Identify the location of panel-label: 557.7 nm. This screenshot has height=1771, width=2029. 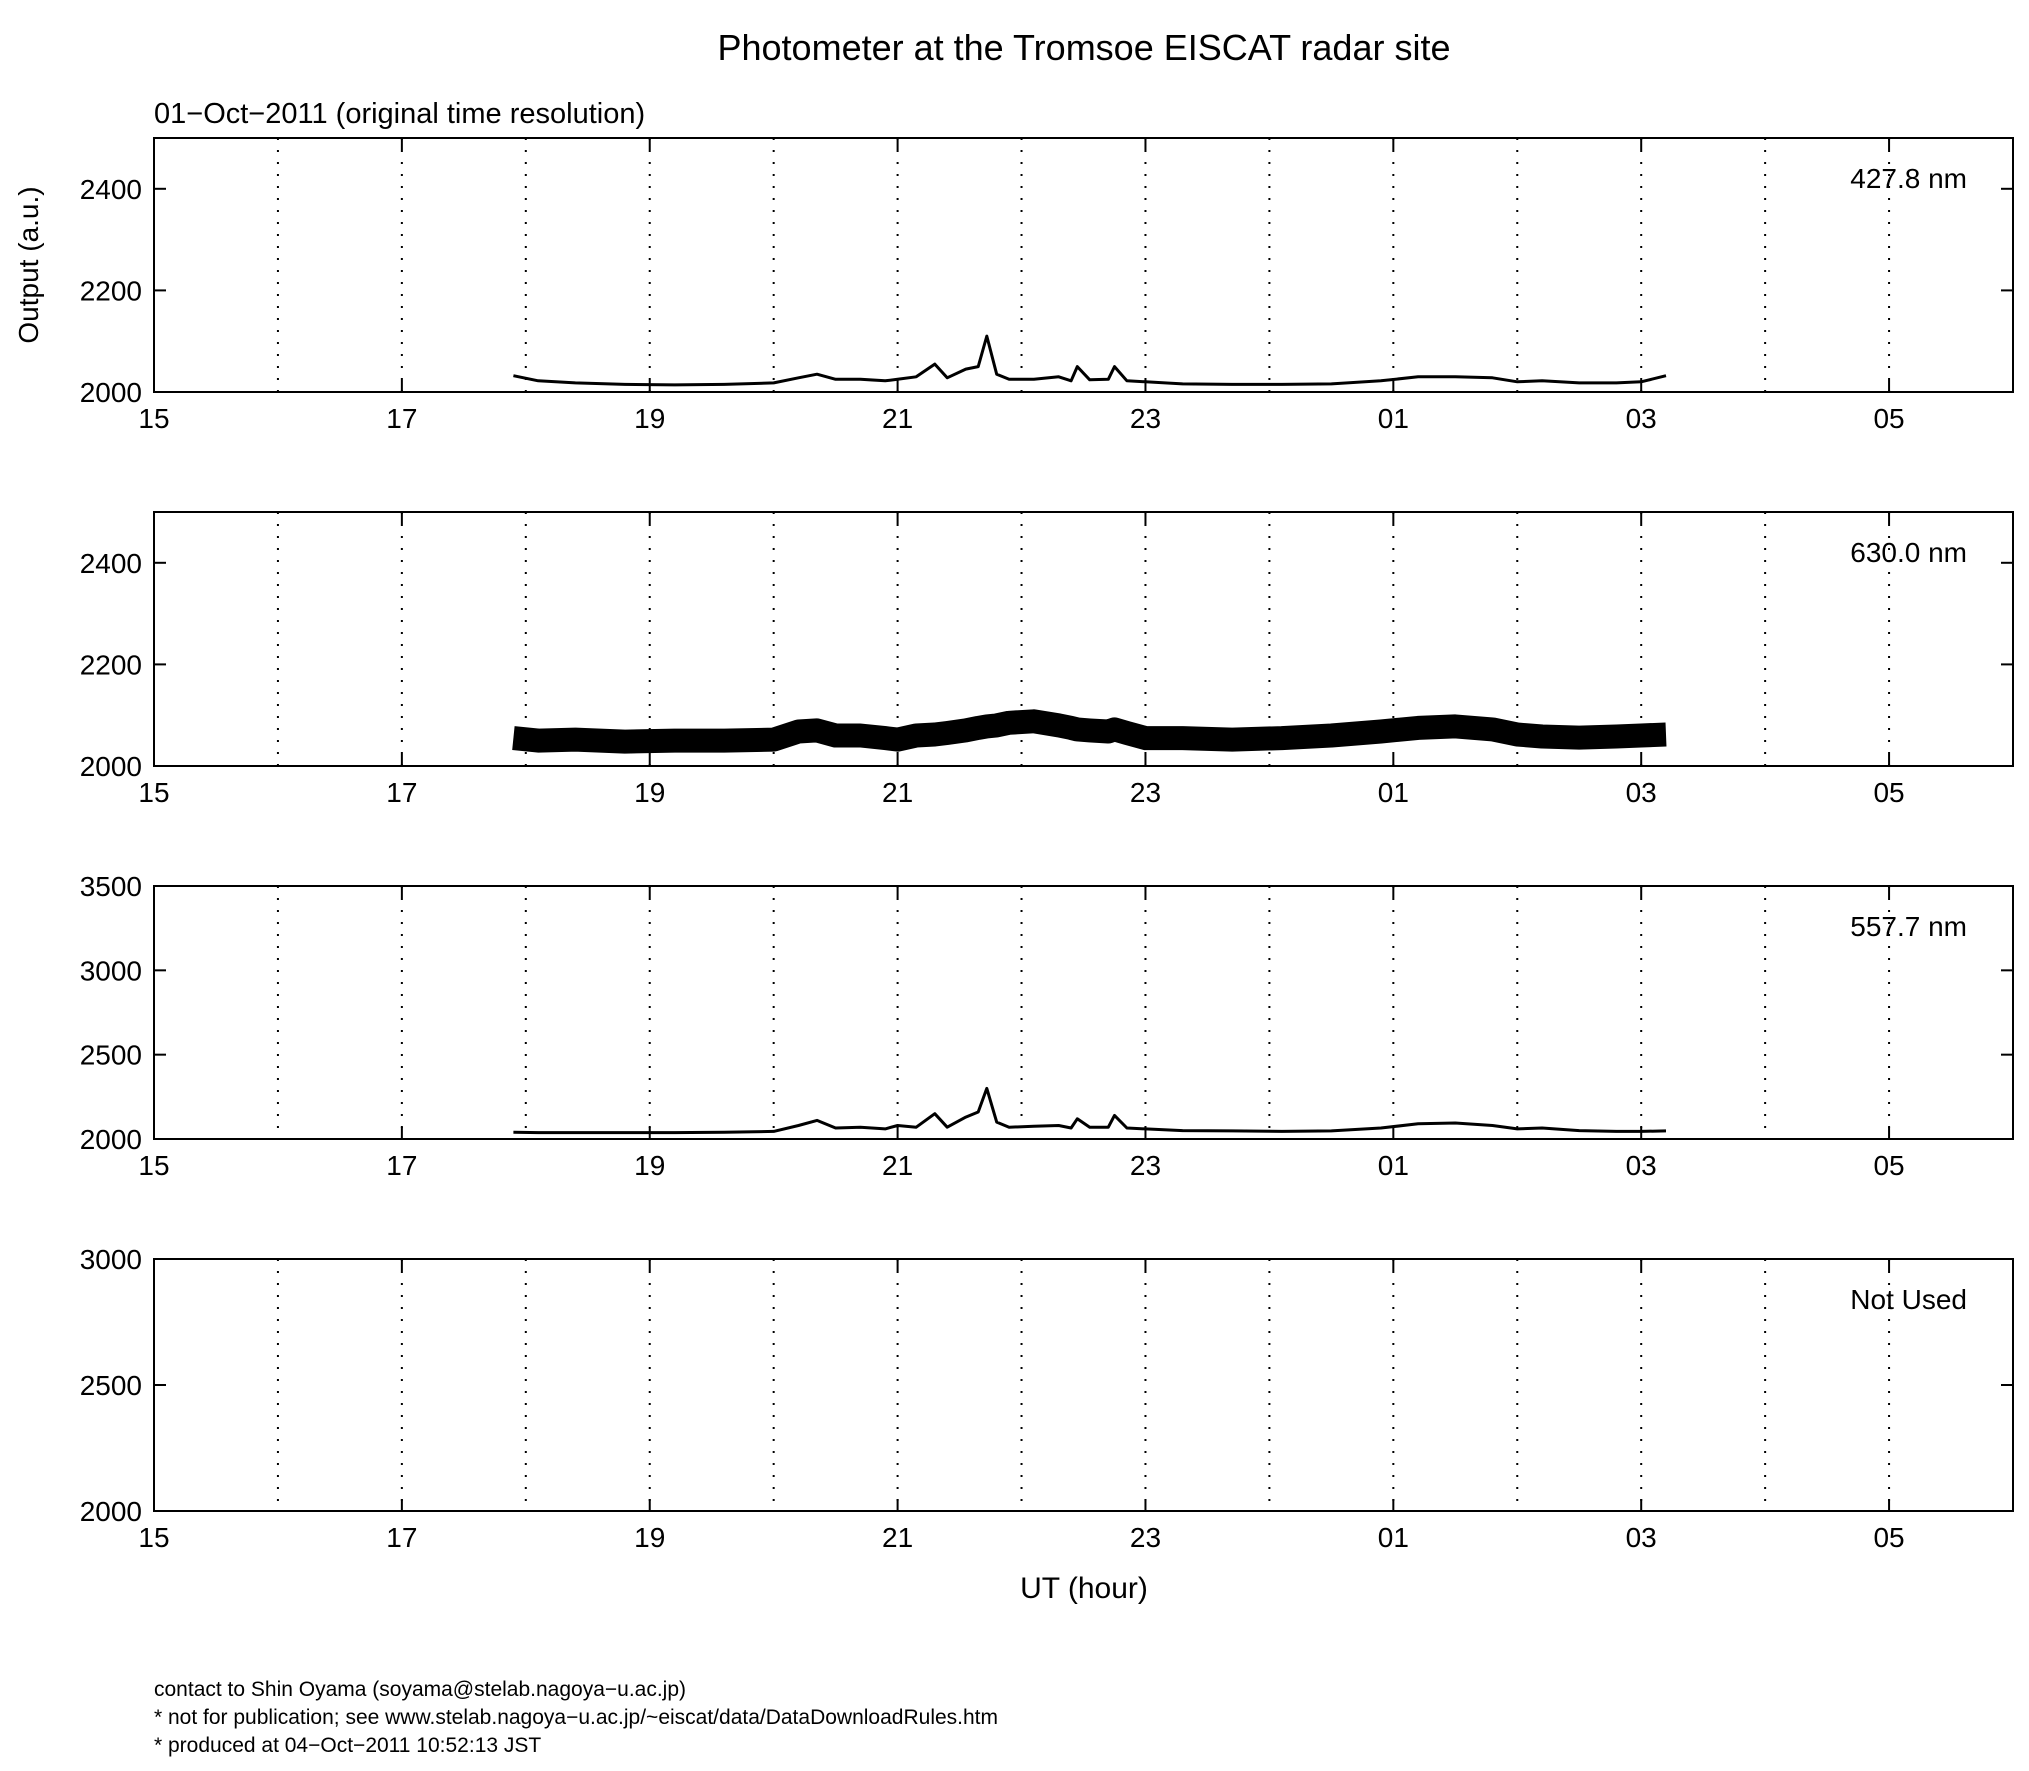
(1908, 926).